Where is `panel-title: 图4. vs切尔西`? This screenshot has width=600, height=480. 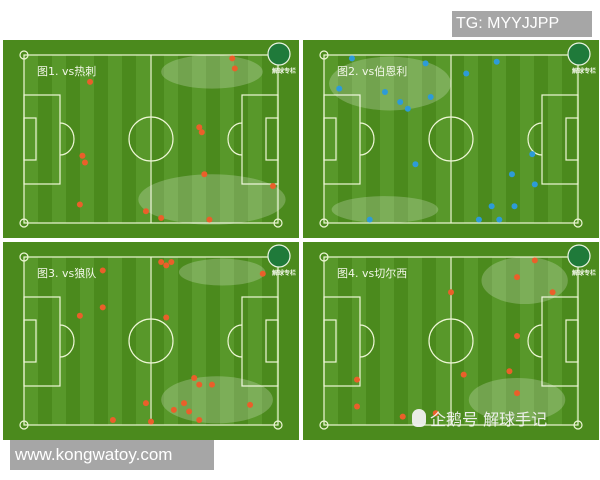 panel-title: 图4. vs切尔西 is located at coordinates (372, 273).